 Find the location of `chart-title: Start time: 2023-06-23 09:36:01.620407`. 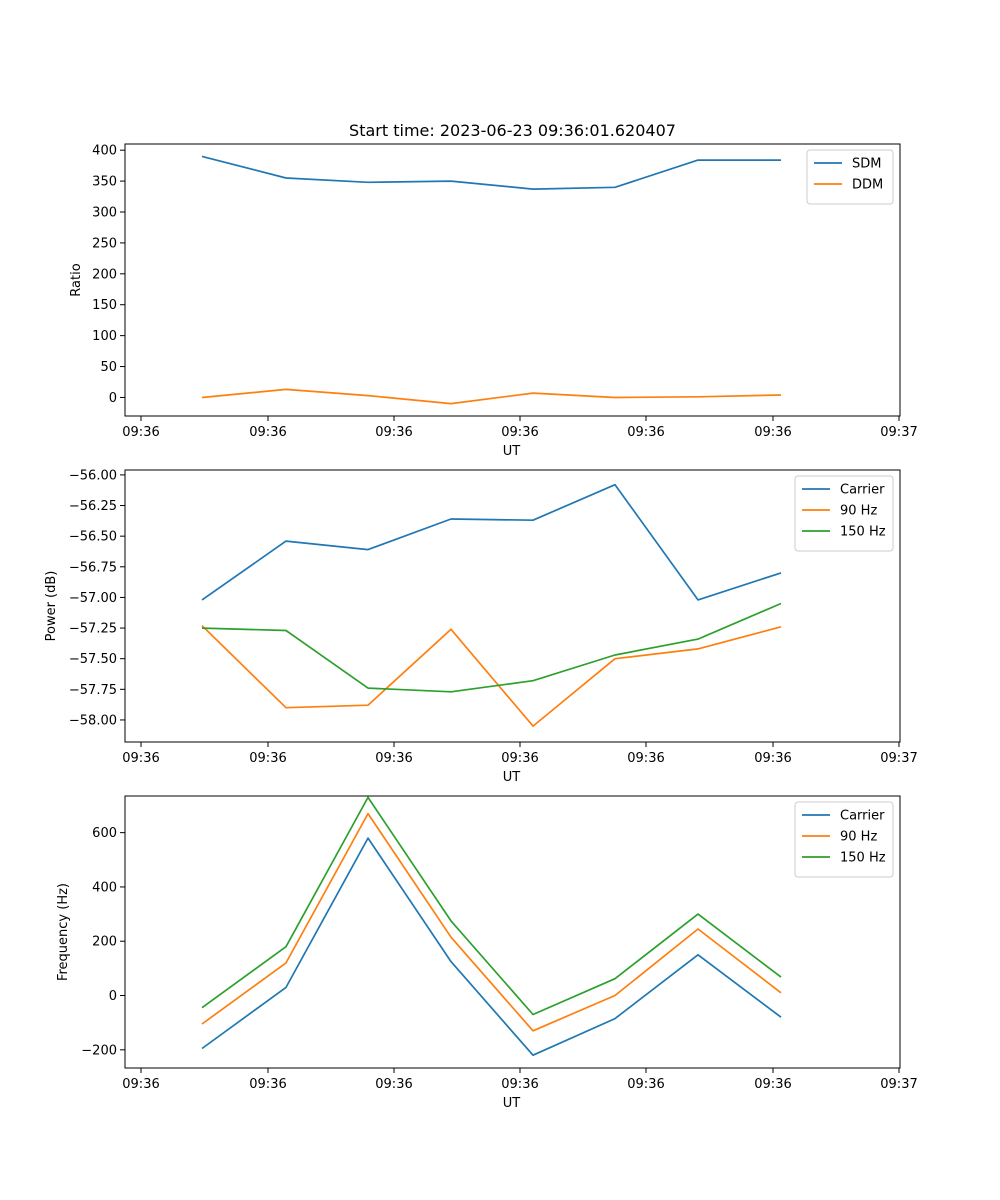

chart-title: Start time: 2023-06-23 09:36:01.620407 is located at coordinates (512, 130).